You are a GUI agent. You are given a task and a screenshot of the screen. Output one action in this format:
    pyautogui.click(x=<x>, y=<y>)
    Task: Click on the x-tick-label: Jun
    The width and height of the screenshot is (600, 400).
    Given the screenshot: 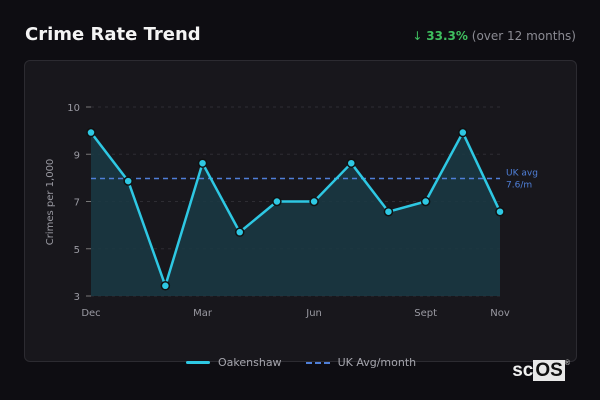 What is the action you would take?
    pyautogui.click(x=313, y=313)
    